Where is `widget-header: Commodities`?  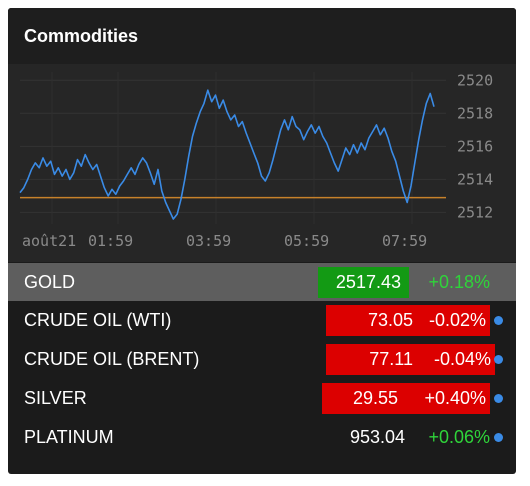 widget-header: Commodities is located at coordinates (262, 36).